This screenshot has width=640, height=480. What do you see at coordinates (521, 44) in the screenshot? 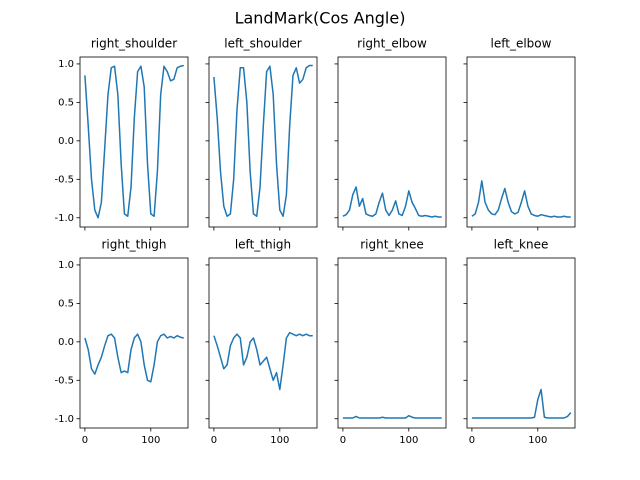
I see `subplot-title: left_elbow` at bounding box center [521, 44].